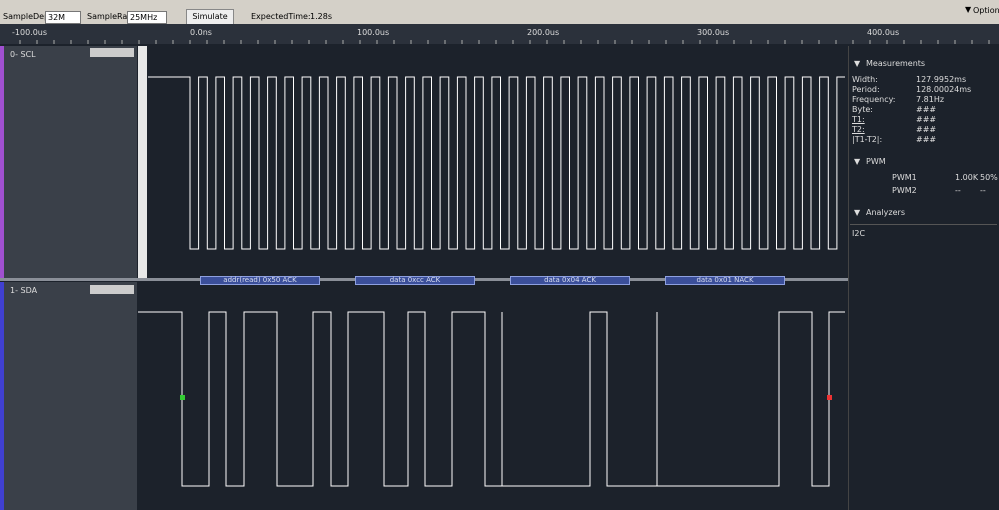  Describe the element at coordinates (415, 280) in the screenshot. I see `decode-label: data 0xcc ACK` at that location.